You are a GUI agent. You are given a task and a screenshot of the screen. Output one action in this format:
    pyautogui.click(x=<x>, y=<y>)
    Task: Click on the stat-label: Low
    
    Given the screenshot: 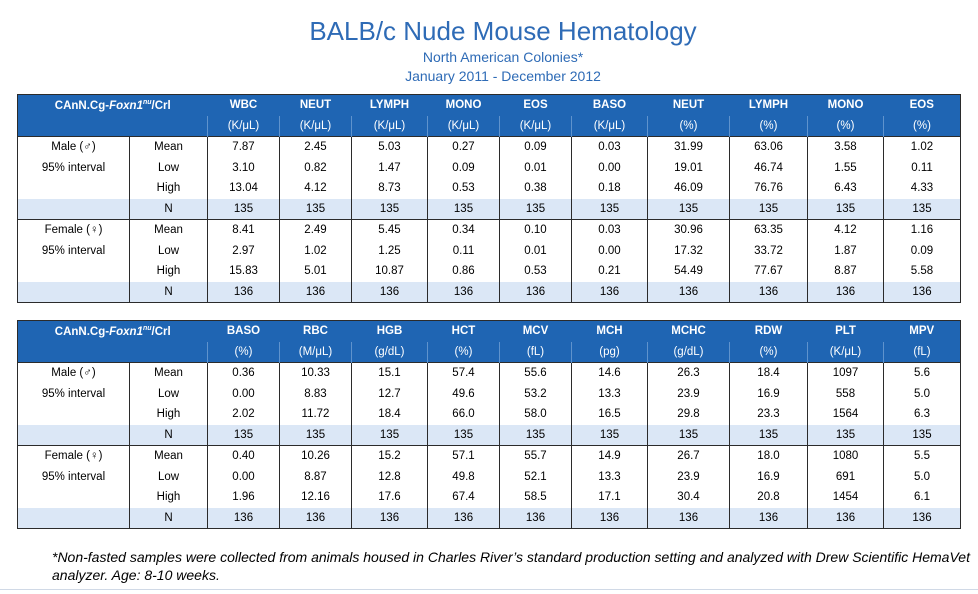 What is the action you would take?
    pyautogui.click(x=168, y=167)
    